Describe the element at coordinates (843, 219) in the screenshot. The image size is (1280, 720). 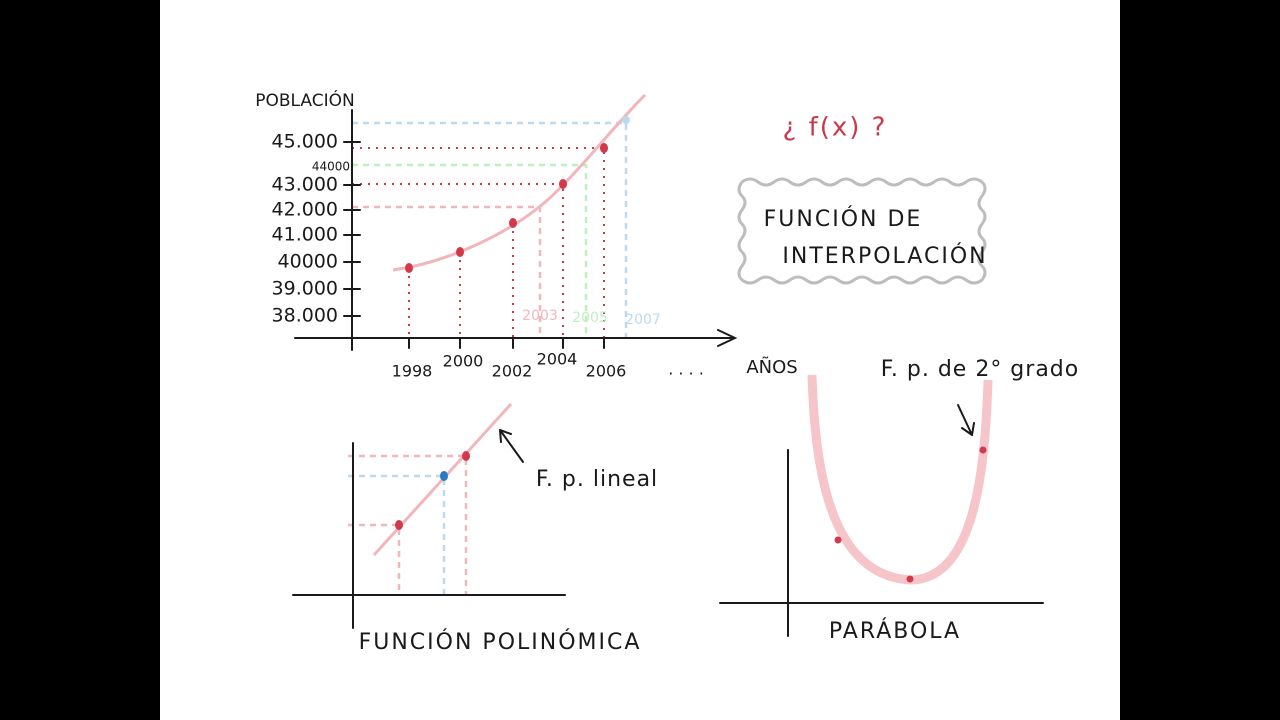
I see `box-text: FUNCIÓN DE` at that location.